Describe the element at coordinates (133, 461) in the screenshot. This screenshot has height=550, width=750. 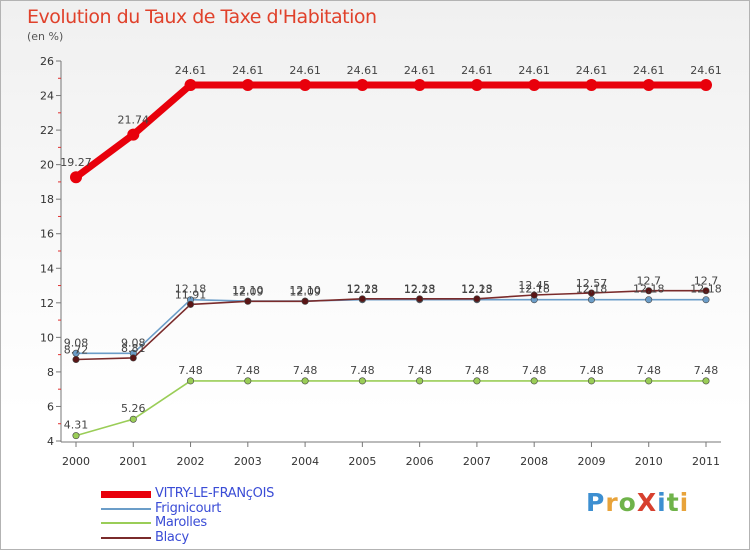
I see `x-tick-label: 2001` at that location.